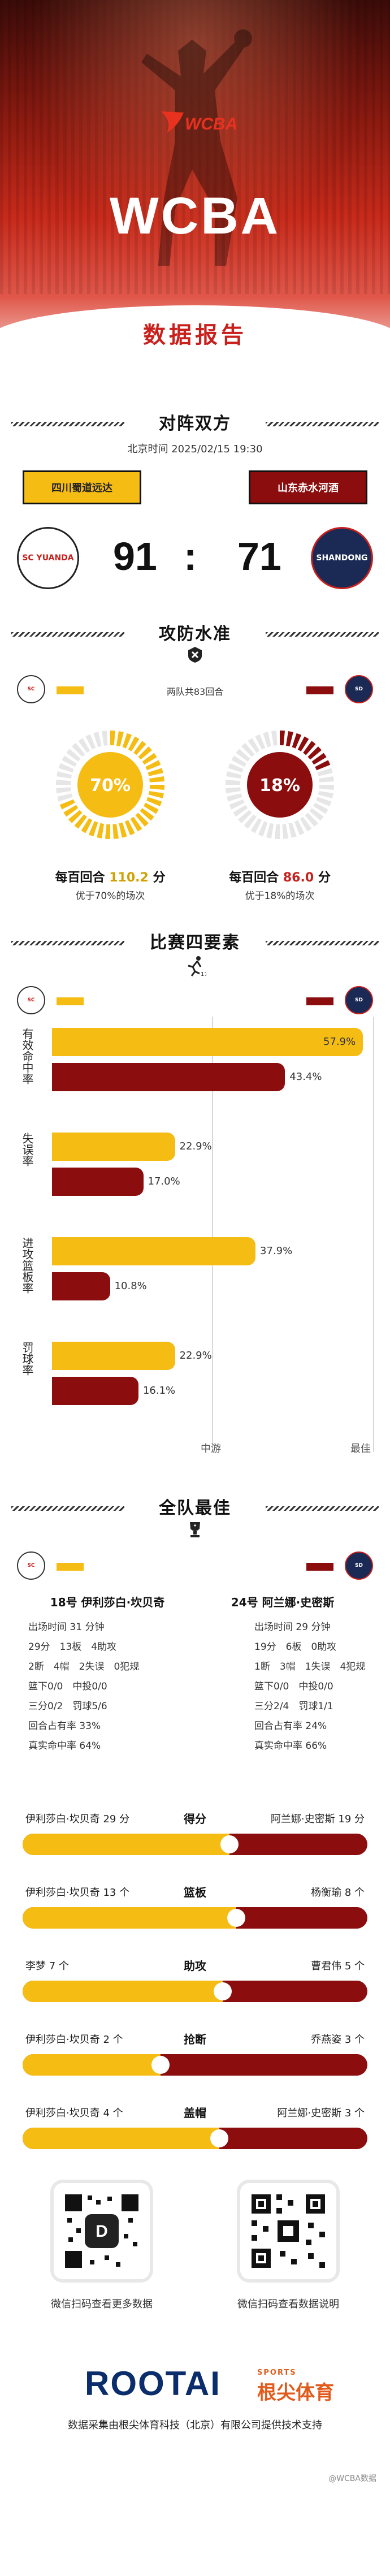 The image size is (390, 2576). What do you see at coordinates (195, 655) in the screenshot?
I see `shield-x-icon` at bounding box center [195, 655].